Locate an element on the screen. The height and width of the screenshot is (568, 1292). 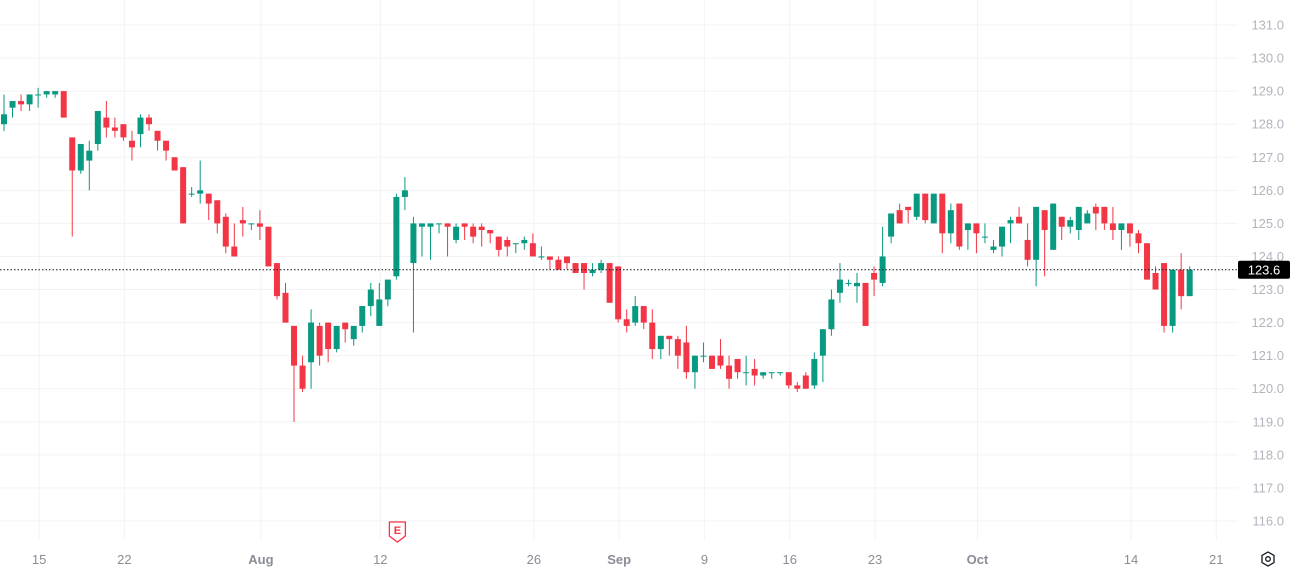
earnings-marker: E is located at coordinates (397, 532).